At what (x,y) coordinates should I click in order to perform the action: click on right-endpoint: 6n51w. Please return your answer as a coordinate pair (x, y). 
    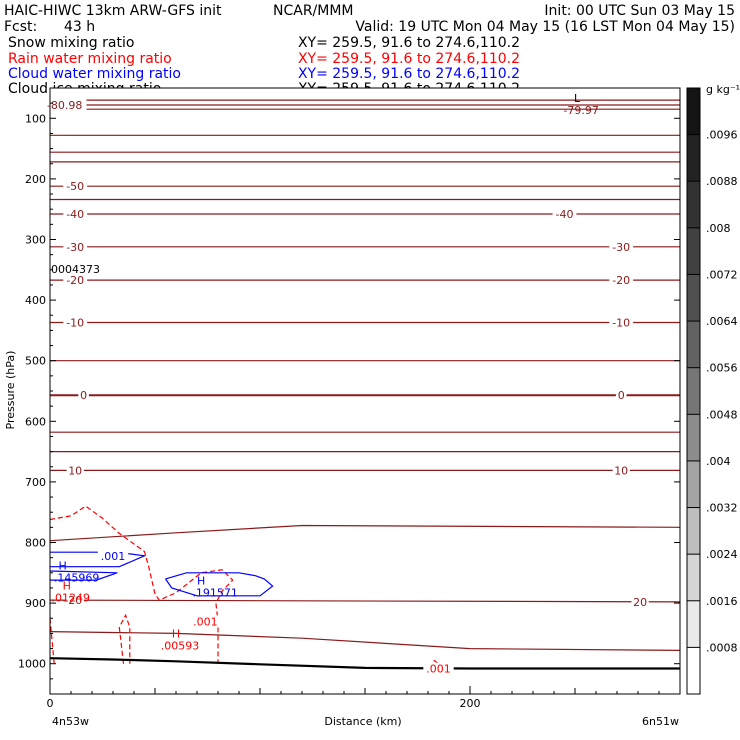
    Looking at the image, I should click on (660, 721).